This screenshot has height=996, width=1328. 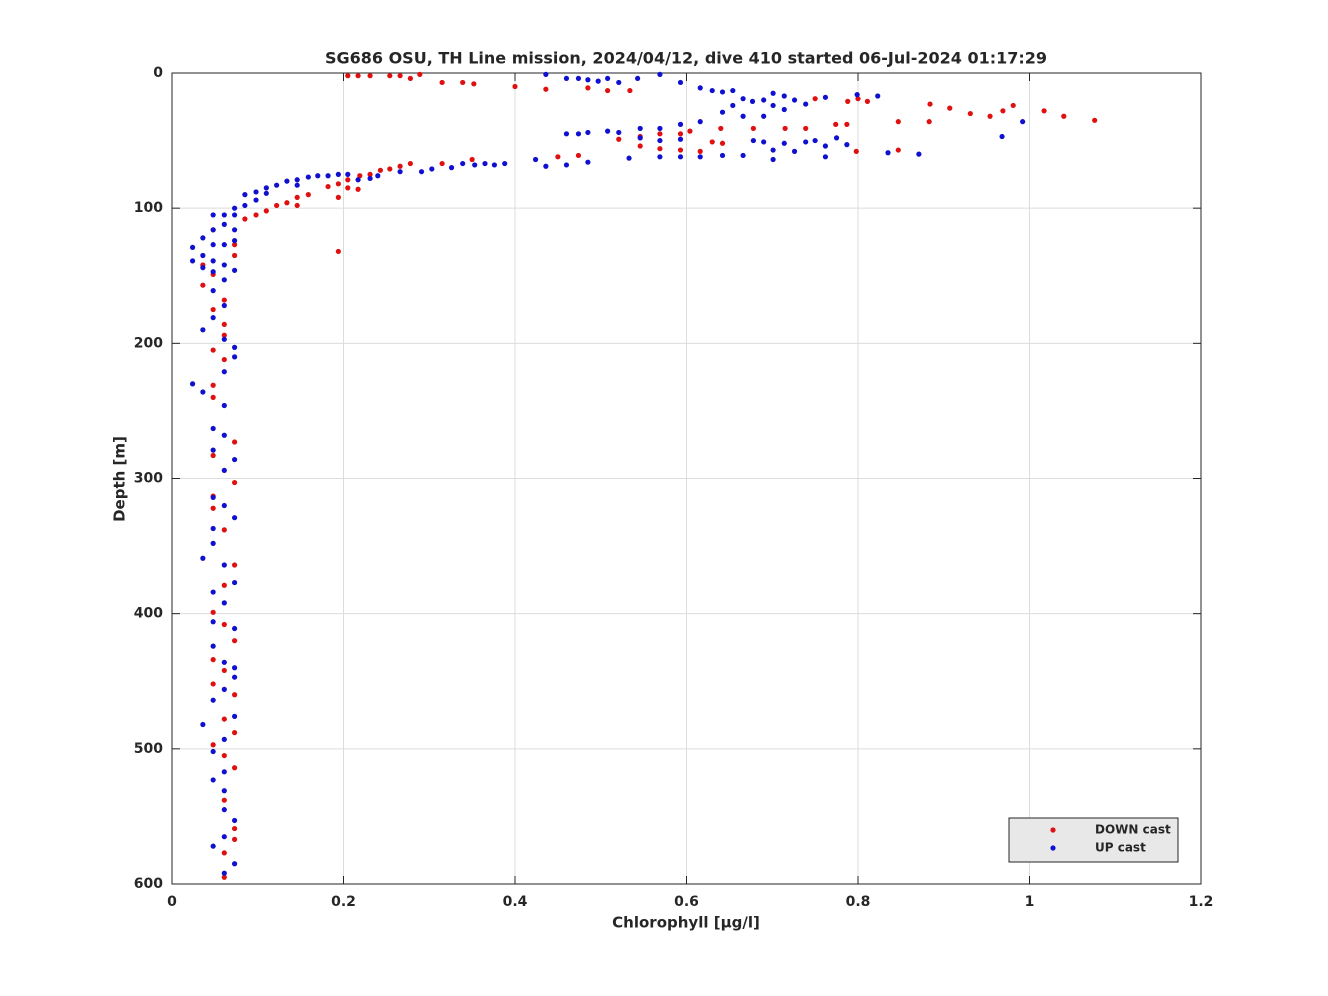 I want to click on x-tick-label: 0.2, so click(x=343, y=902).